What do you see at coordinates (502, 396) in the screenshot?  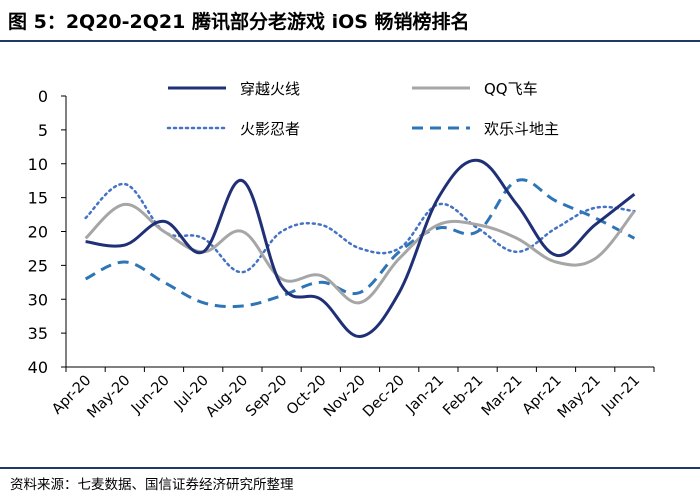 I see `x-tick-label: Mar-21` at bounding box center [502, 396].